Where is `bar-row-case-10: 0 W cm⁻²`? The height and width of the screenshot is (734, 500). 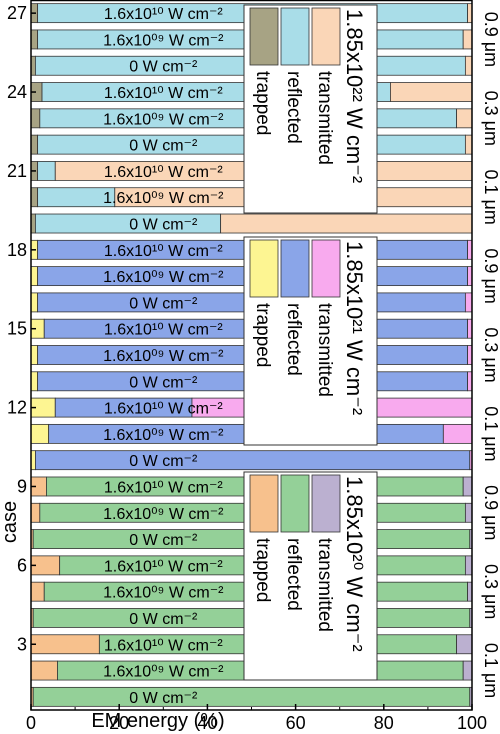
bar-row-case-10: 0 W cm⁻² is located at coordinates (251, 460).